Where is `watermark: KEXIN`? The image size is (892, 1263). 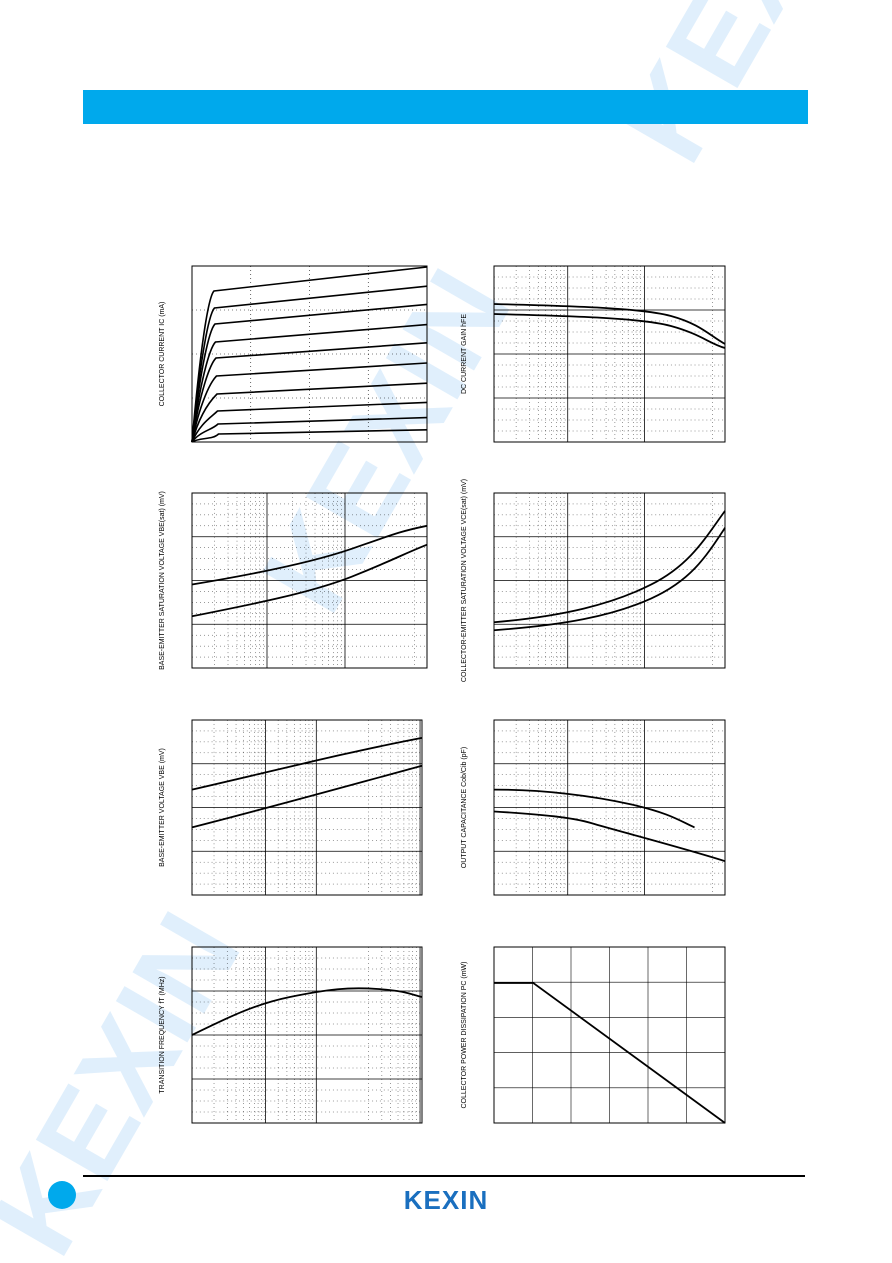
watermark: KEXIN is located at coordinates (385, 440).